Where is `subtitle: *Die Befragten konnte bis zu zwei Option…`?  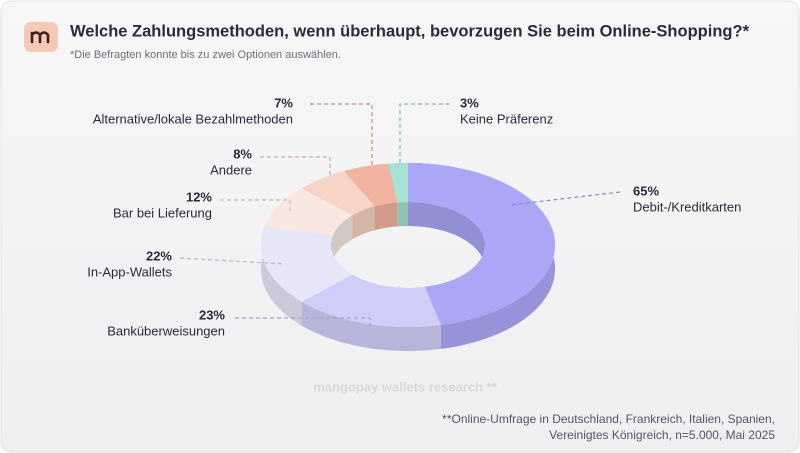
subtitle: *Die Befragten konnte bis zu zwei Option… is located at coordinates (205, 55).